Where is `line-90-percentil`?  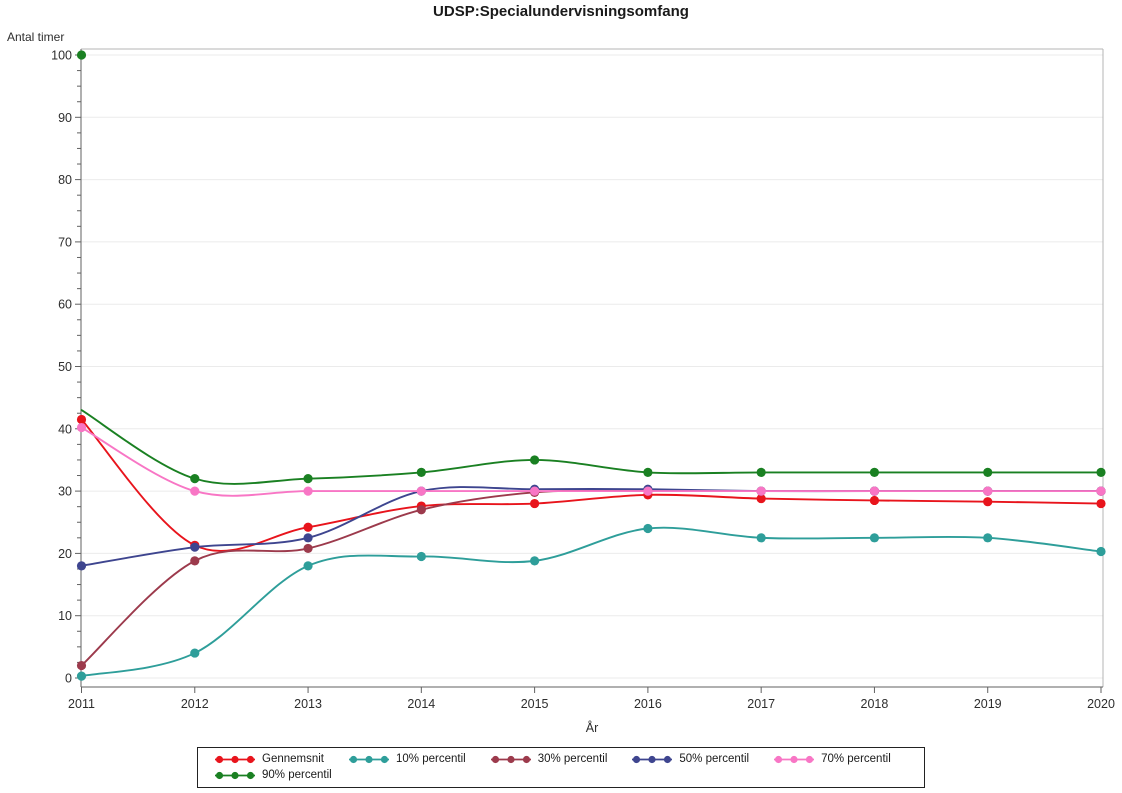 line-90-percentil is located at coordinates (591, 447).